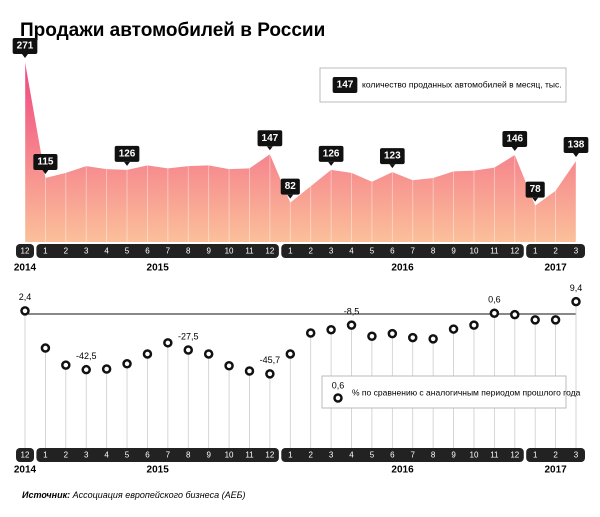 This screenshot has height=517, width=600. Describe the element at coordinates (270, 360) in the screenshot. I see `data-label: -45,7` at that location.